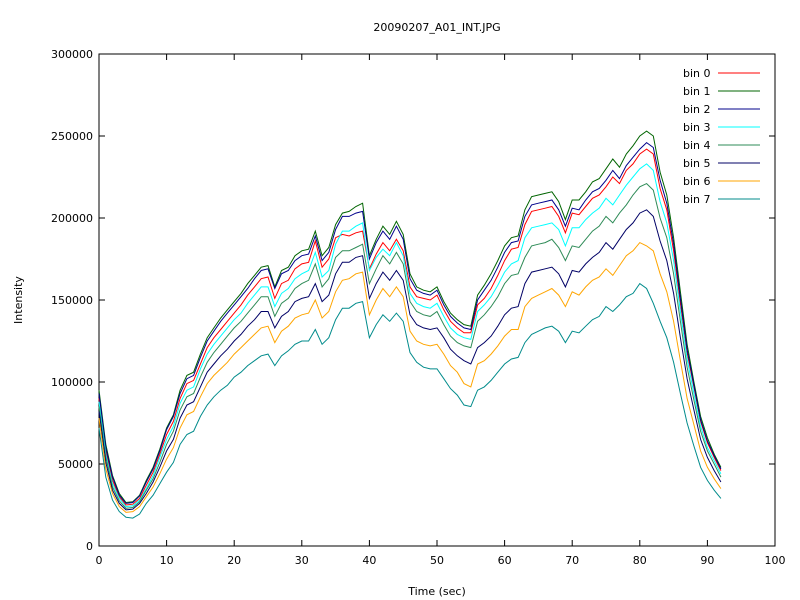 The height and width of the screenshot is (600, 800). What do you see at coordinates (99, 560) in the screenshot?
I see `x-tick-label: 0` at bounding box center [99, 560].